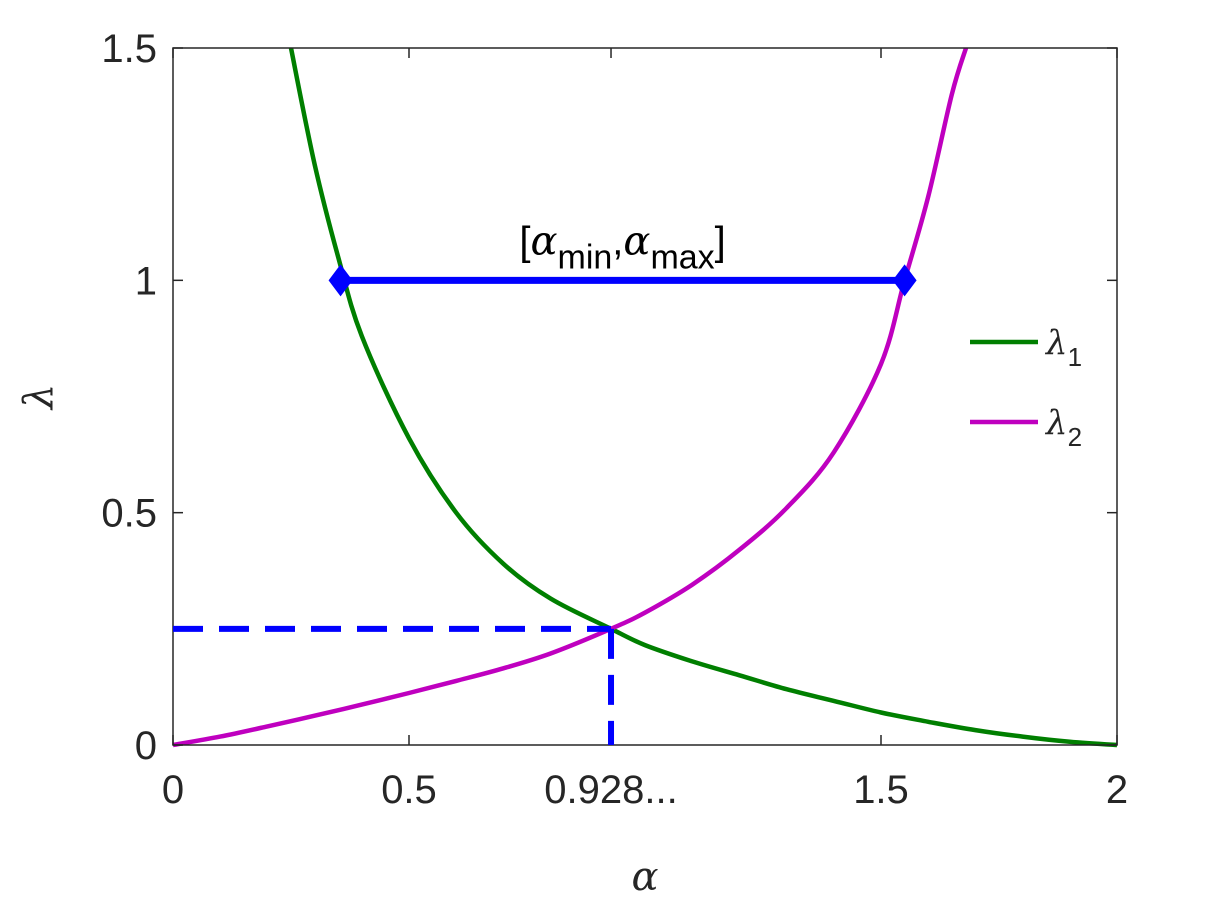  I want to click on y-tick-label: 1, so click(146, 281).